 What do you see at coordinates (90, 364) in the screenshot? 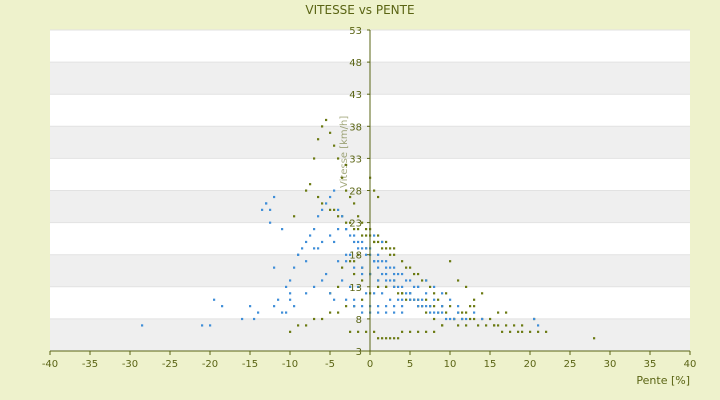
I see `x-tick-label: -35` at bounding box center [90, 364].